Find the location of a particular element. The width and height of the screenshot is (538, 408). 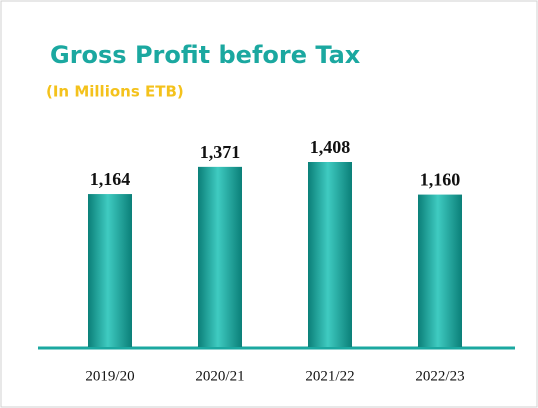

data-label: 1,371 is located at coordinates (220, 152).